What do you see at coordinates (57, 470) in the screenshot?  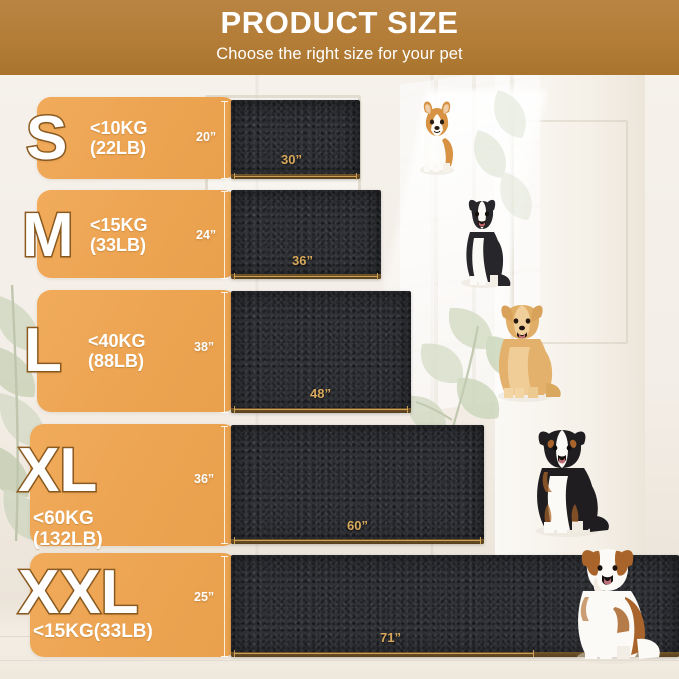 I see `size-letter-xl: XL` at bounding box center [57, 470].